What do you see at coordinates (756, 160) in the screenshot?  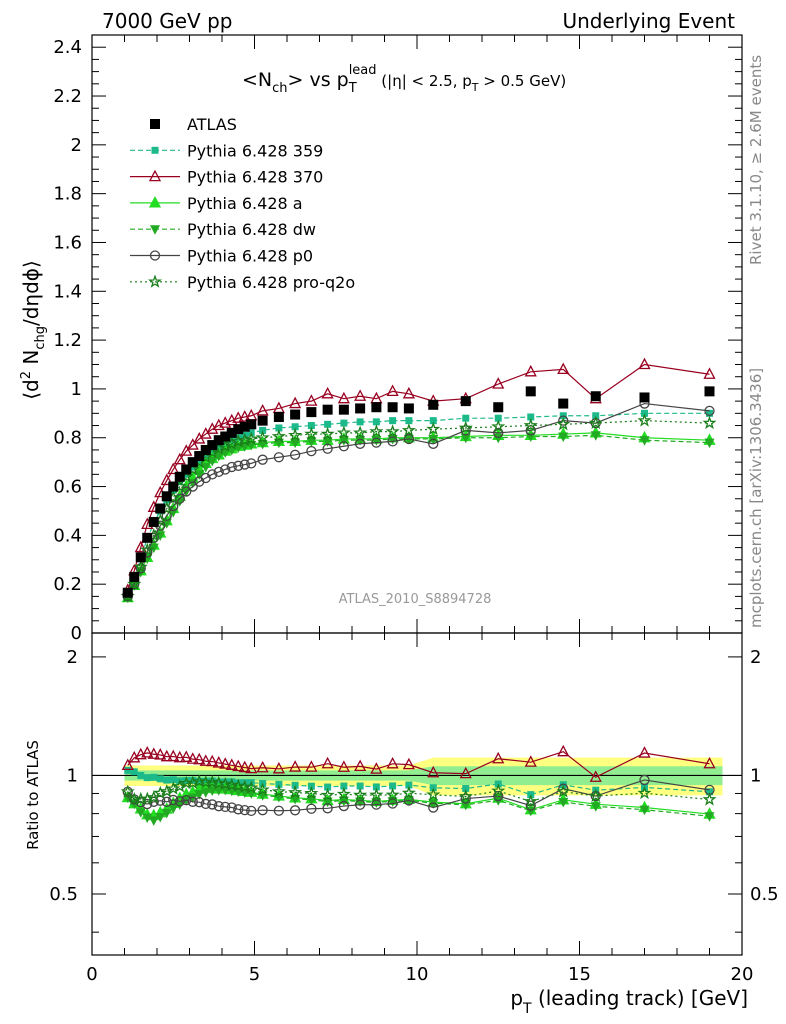 I see `rivet-version-label: Rivet 3.1.10, ≥ 2.6M events` at bounding box center [756, 160].